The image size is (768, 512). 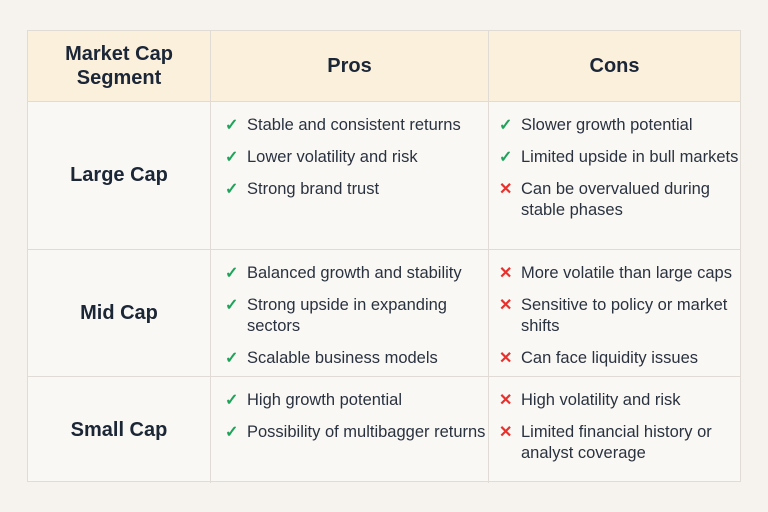 I want to click on list-item: ✓ Scalable business models, so click(x=356, y=358).